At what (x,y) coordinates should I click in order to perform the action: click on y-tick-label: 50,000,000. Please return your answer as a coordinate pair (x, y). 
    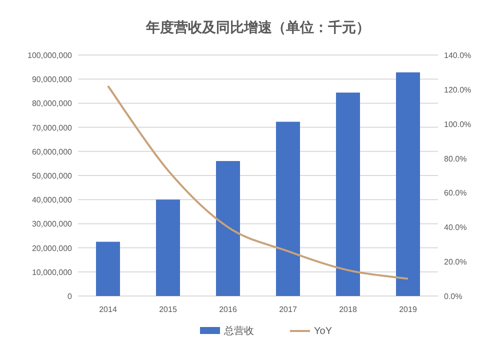
    Looking at the image, I should click on (52, 176).